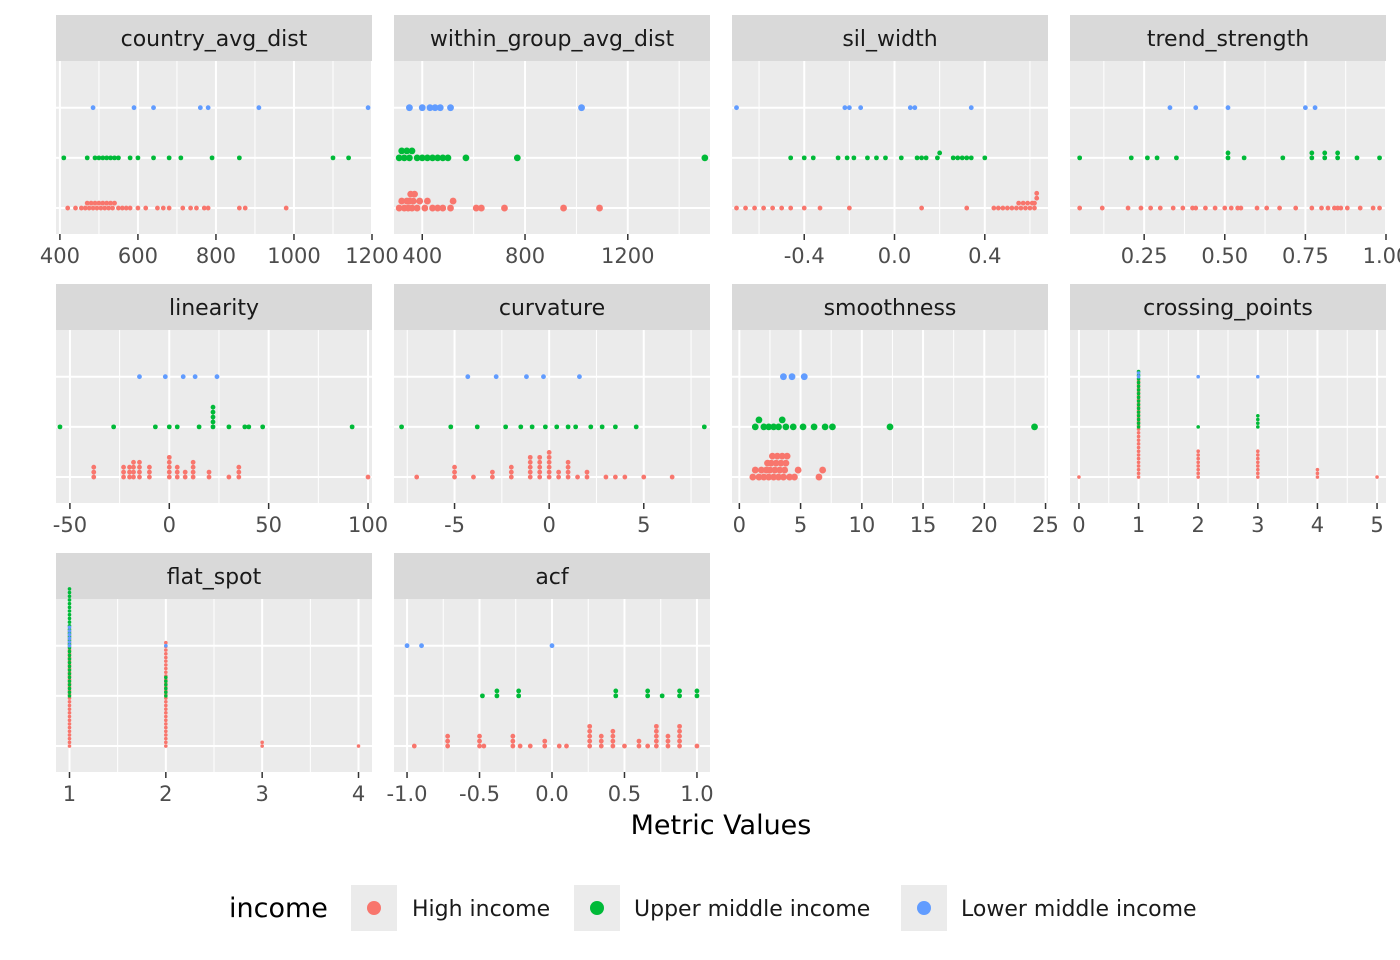 This screenshot has width=1400, height=960. What do you see at coordinates (69, 794) in the screenshot?
I see `x-tick-label: 1` at bounding box center [69, 794].